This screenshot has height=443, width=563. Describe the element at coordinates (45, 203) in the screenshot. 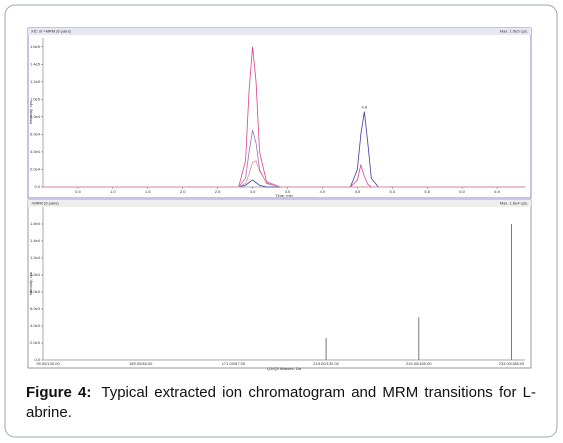

I see `chart-title: +MRM (6 pairs)` at that location.